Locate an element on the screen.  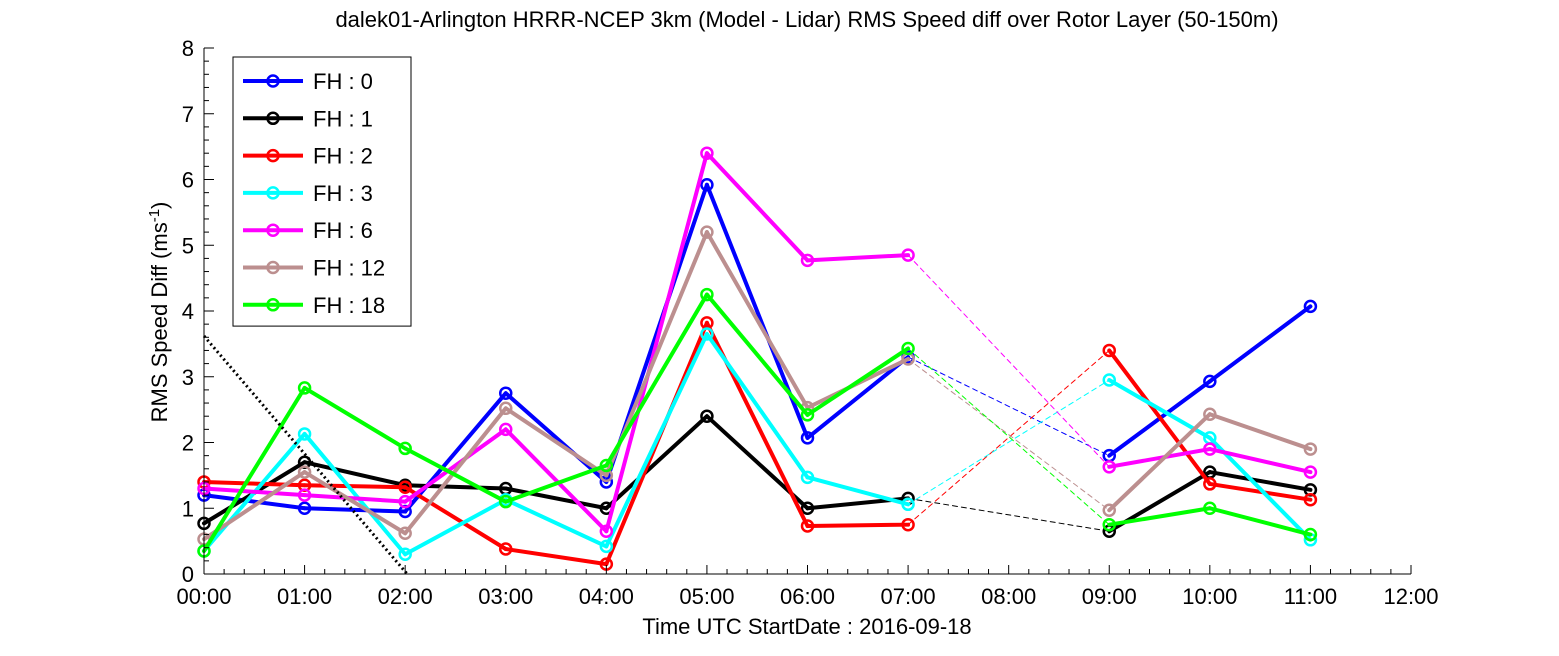
legend-label: FH : 0 is located at coordinates (343, 81).